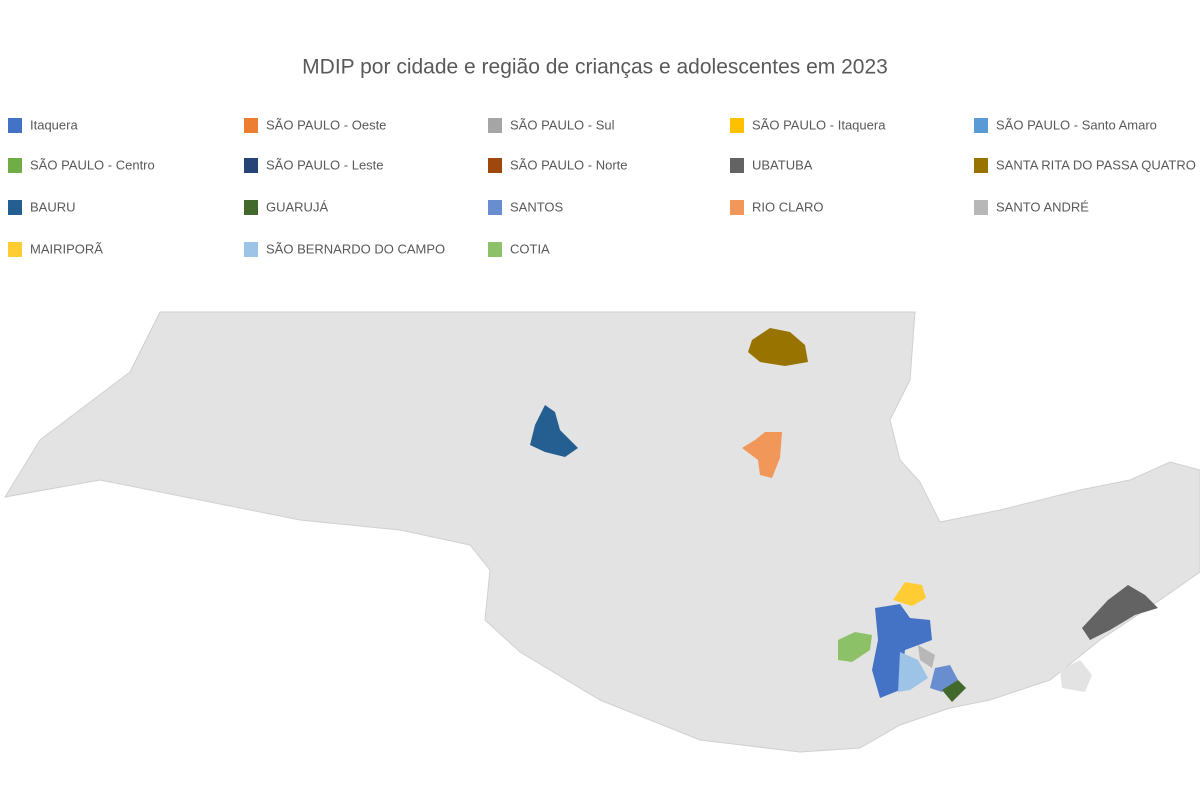 The height and width of the screenshot is (800, 1200). Describe the element at coordinates (92, 164) in the screenshot. I see `legend-label: SÃO PAULO - Centro` at that location.